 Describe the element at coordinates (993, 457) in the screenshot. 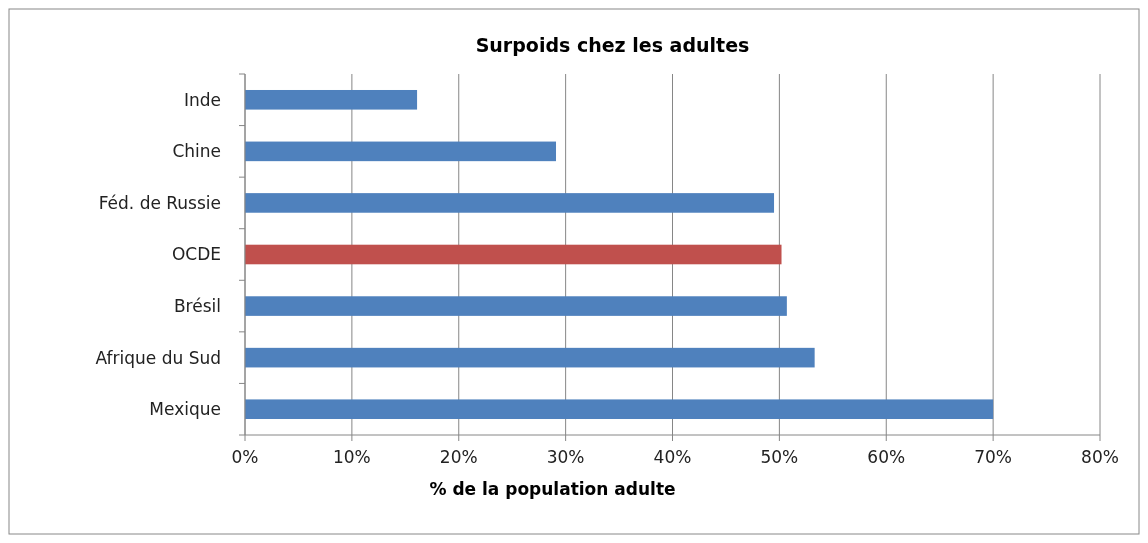

I see `x-tick-label: 70%` at that location.